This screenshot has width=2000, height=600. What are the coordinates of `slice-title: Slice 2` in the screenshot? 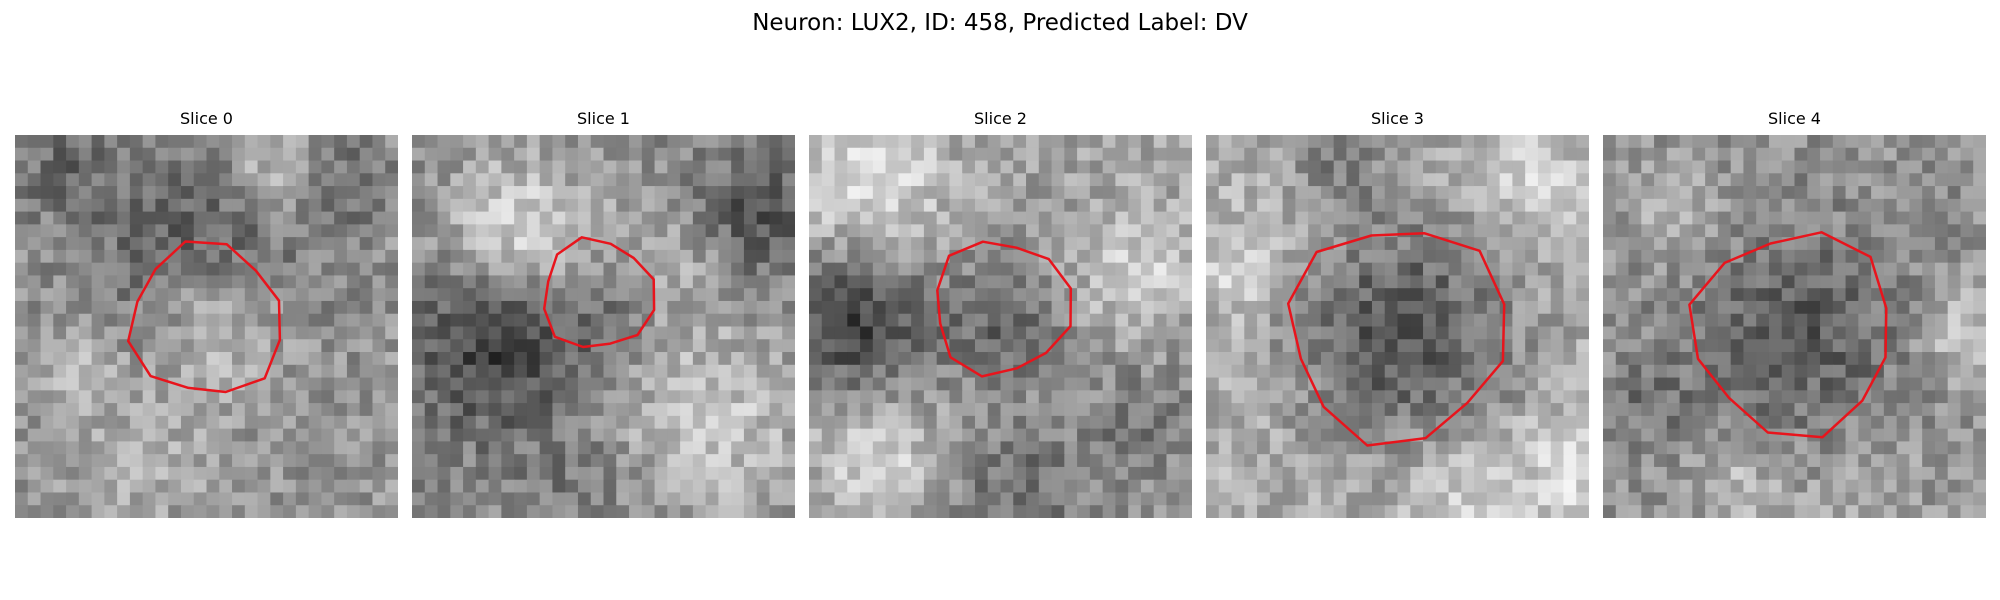 It's located at (1000, 118).